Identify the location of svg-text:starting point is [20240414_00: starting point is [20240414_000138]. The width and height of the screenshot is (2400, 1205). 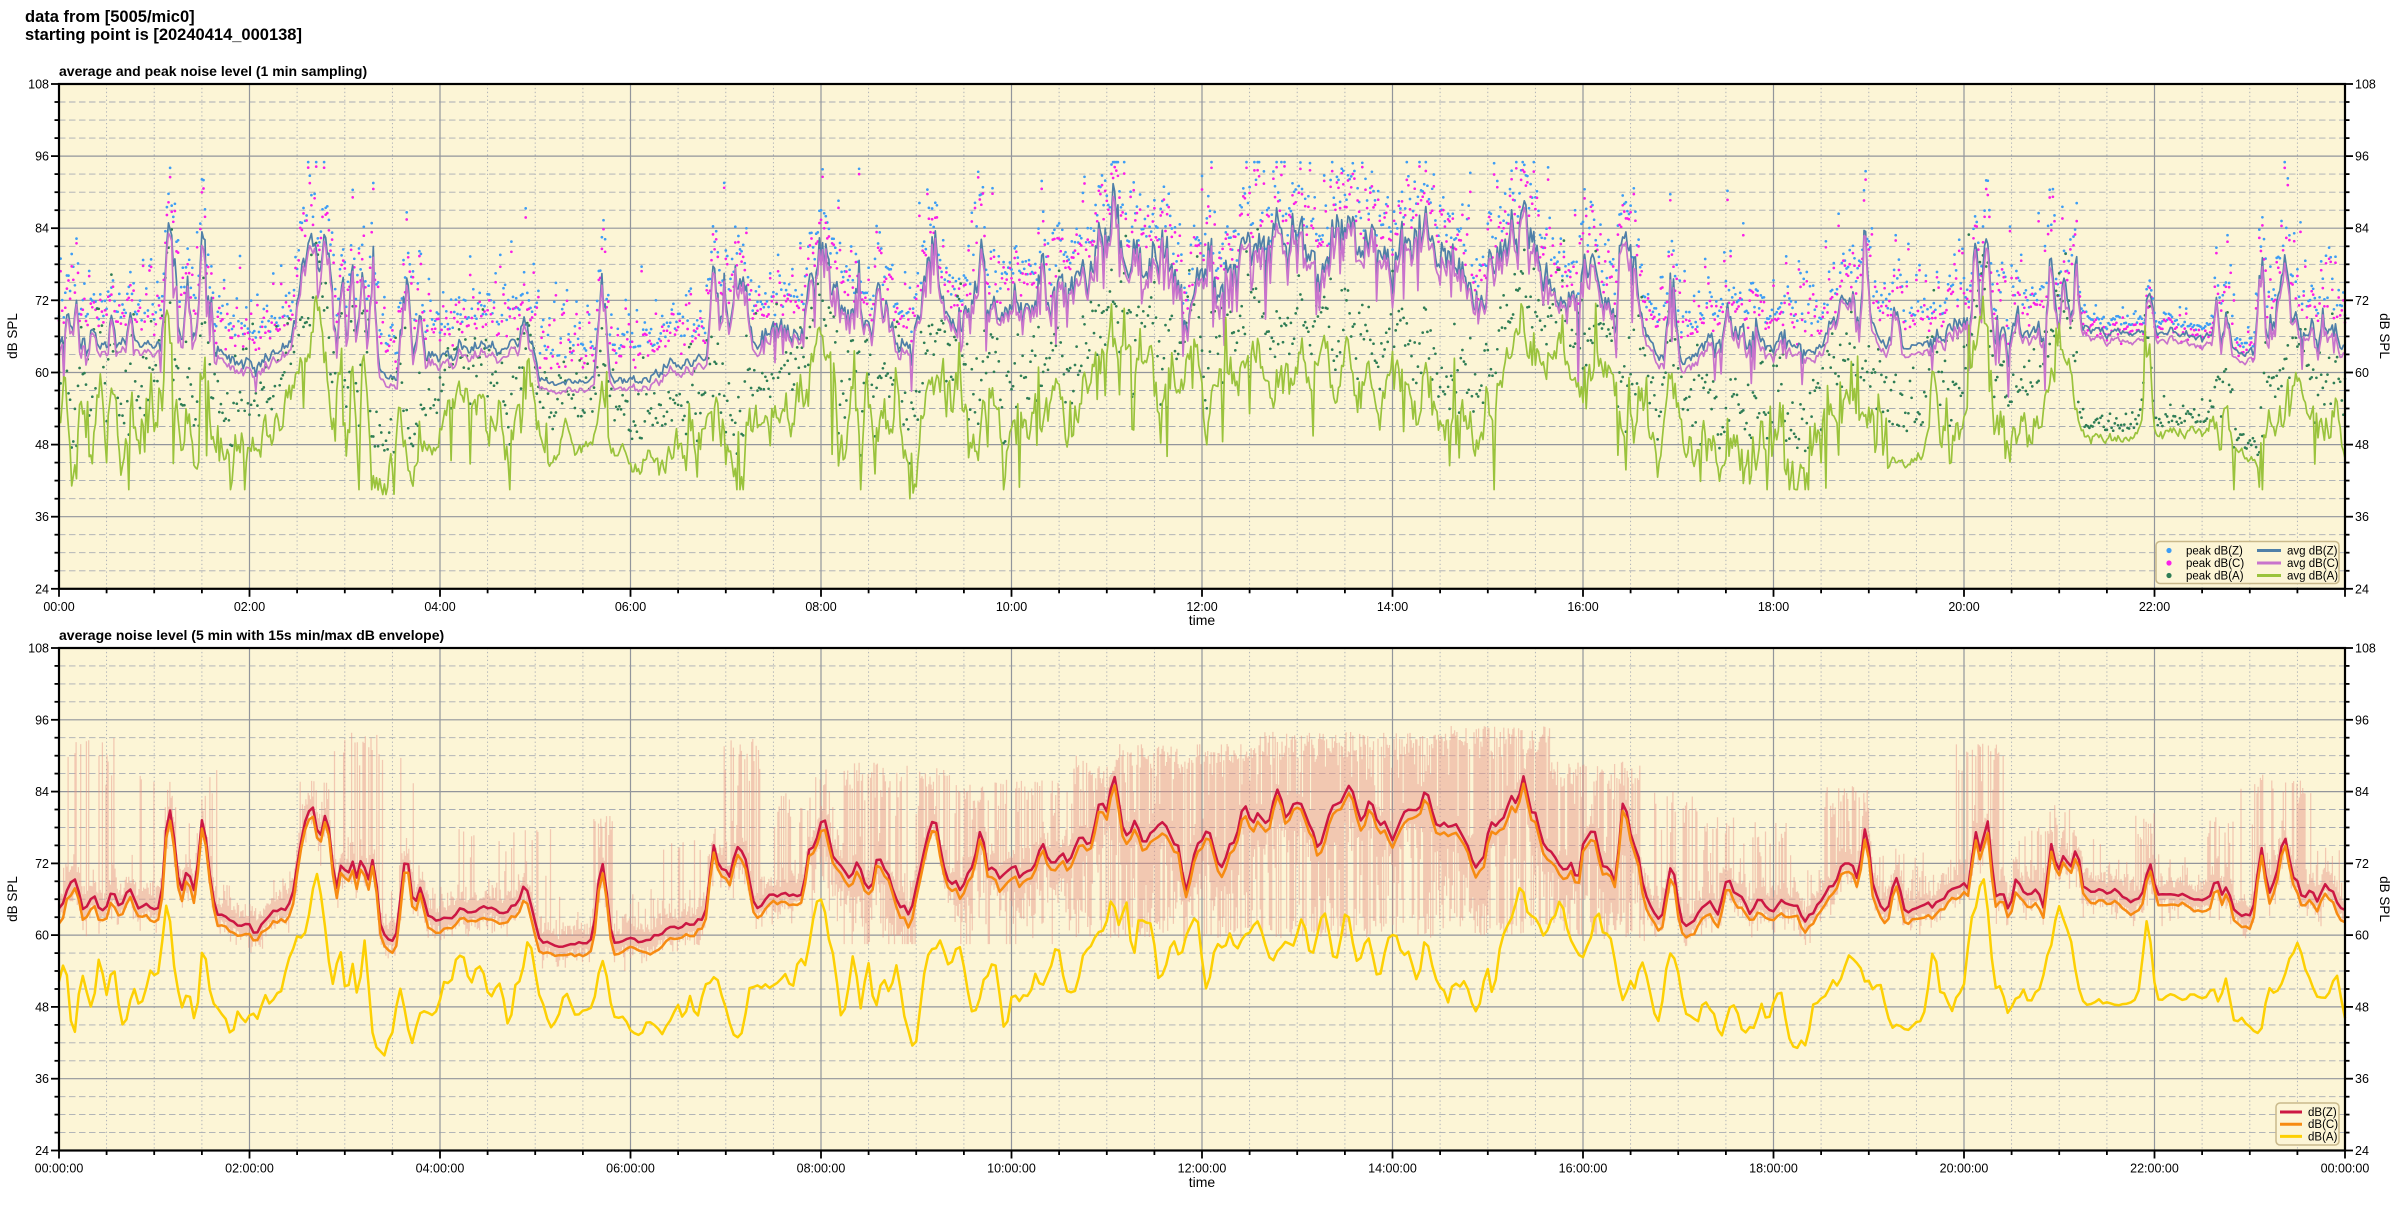
(163, 35).